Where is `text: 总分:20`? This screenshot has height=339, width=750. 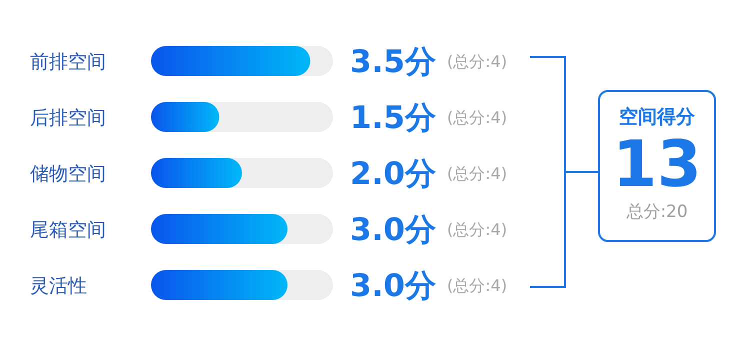
text: 总分:20 is located at coordinates (657, 212).